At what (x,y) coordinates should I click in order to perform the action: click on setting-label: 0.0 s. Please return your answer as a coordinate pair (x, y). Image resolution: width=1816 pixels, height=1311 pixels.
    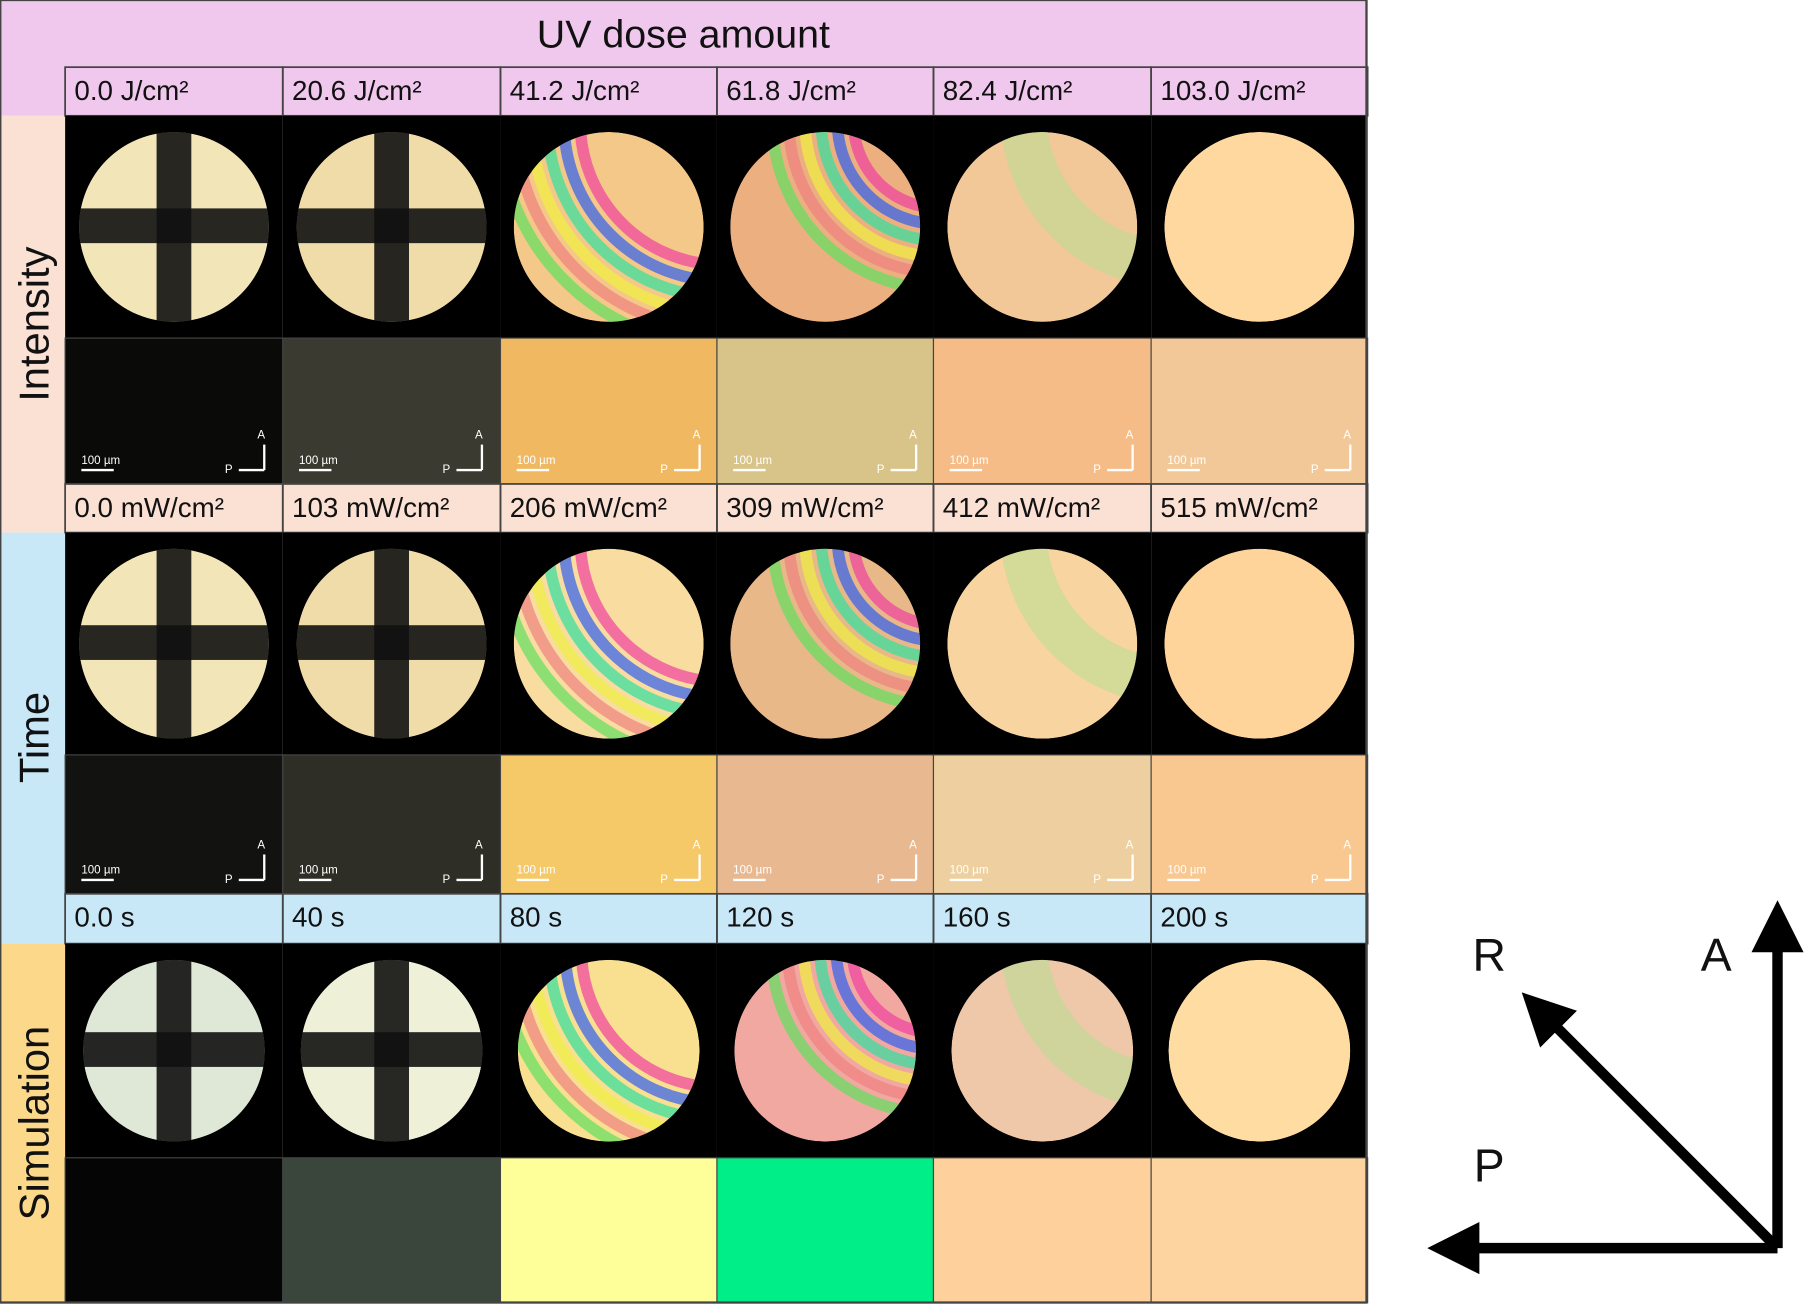
    Looking at the image, I should click on (104, 917).